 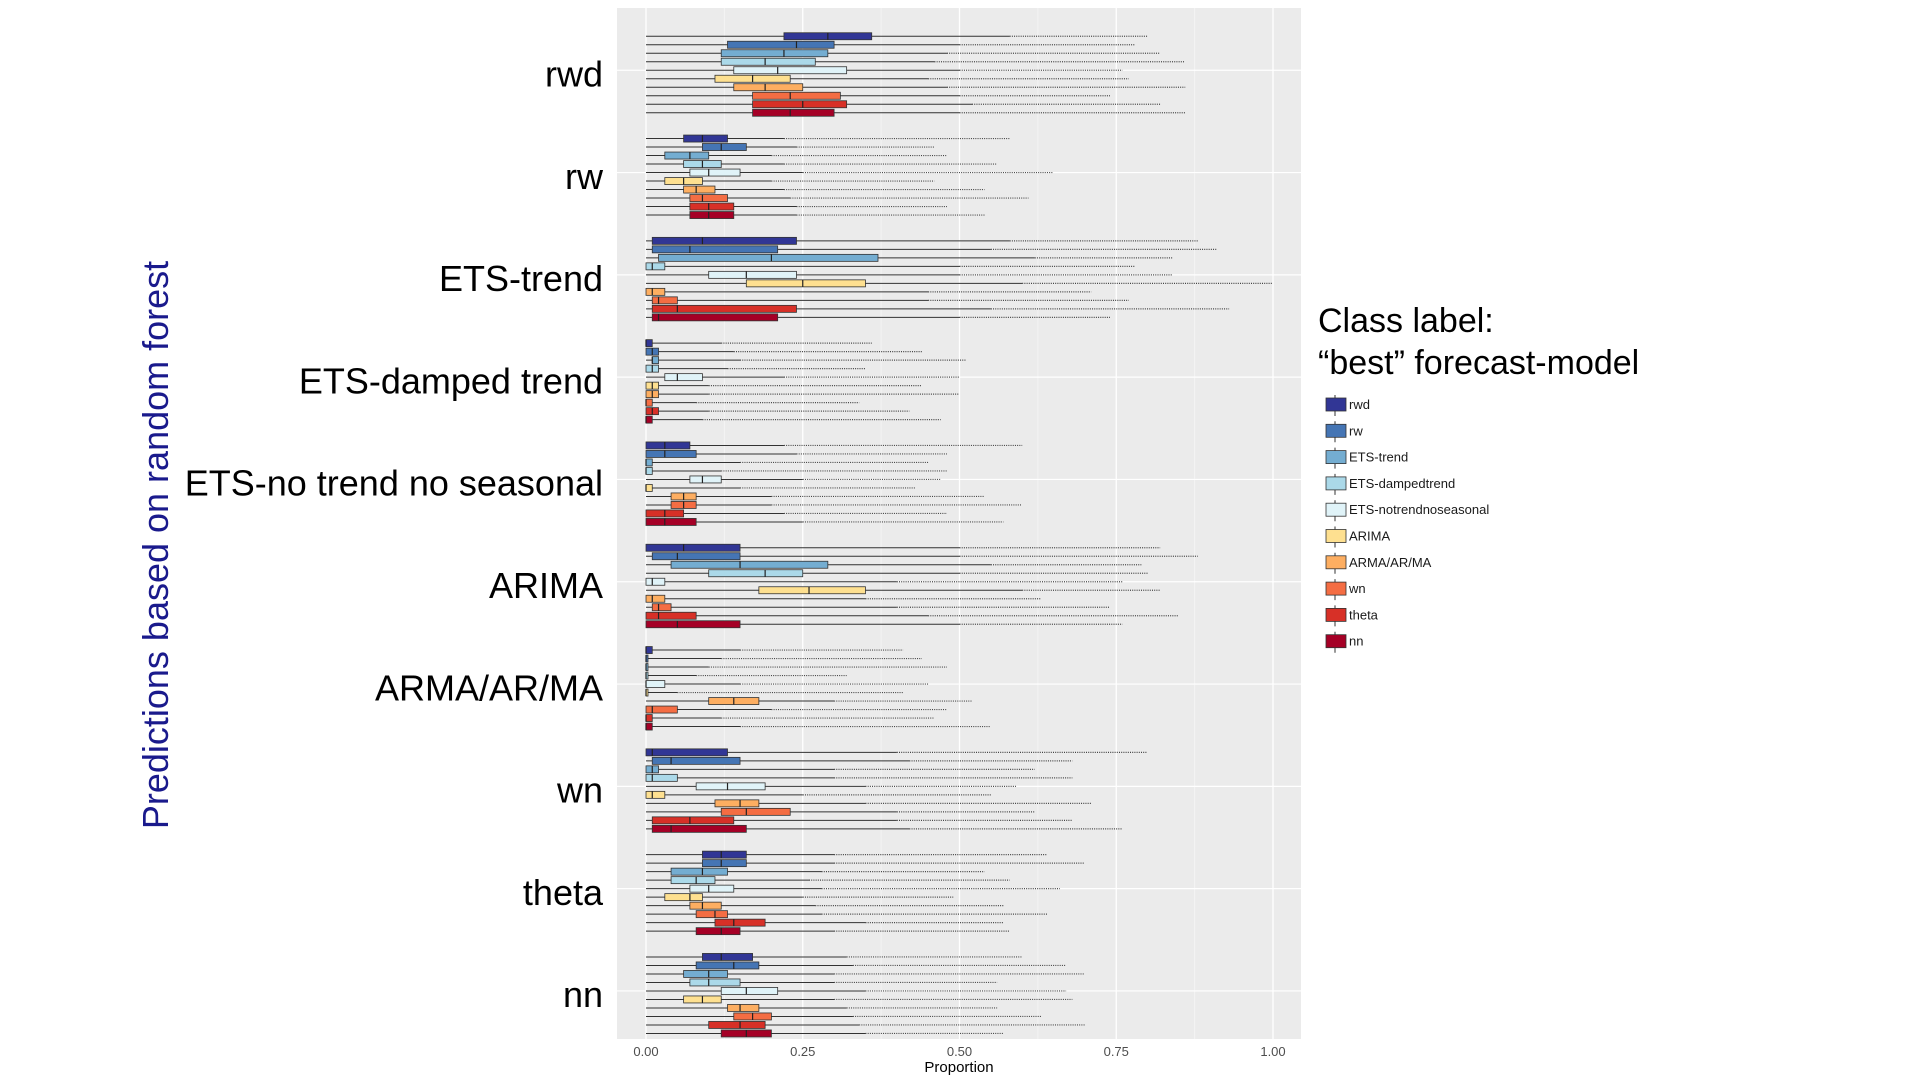 What do you see at coordinates (584, 176) in the screenshot?
I see `group-label: rw` at bounding box center [584, 176].